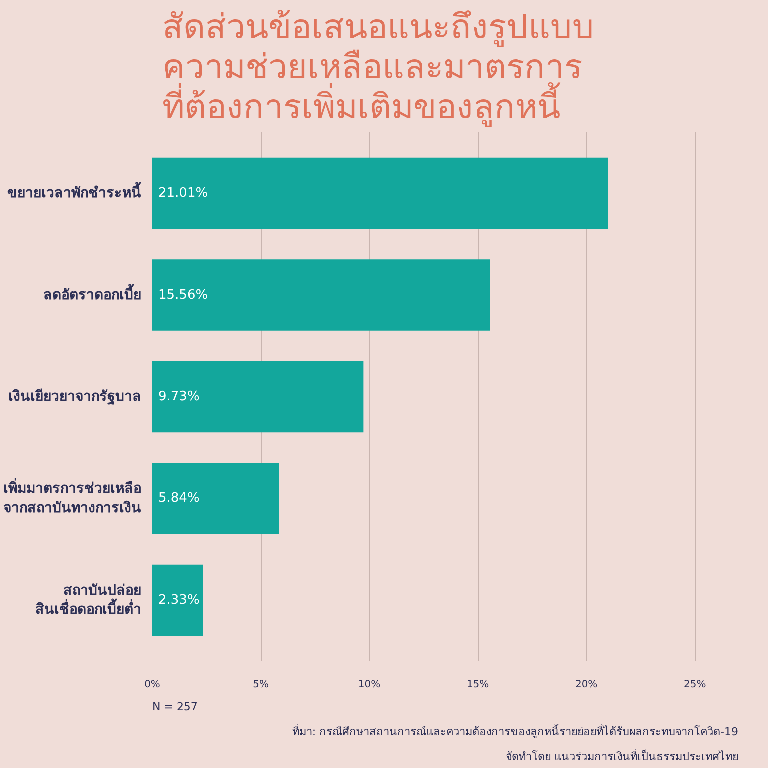  What do you see at coordinates (695, 685) in the screenshot?
I see `x-tick-label: 25%` at bounding box center [695, 685].